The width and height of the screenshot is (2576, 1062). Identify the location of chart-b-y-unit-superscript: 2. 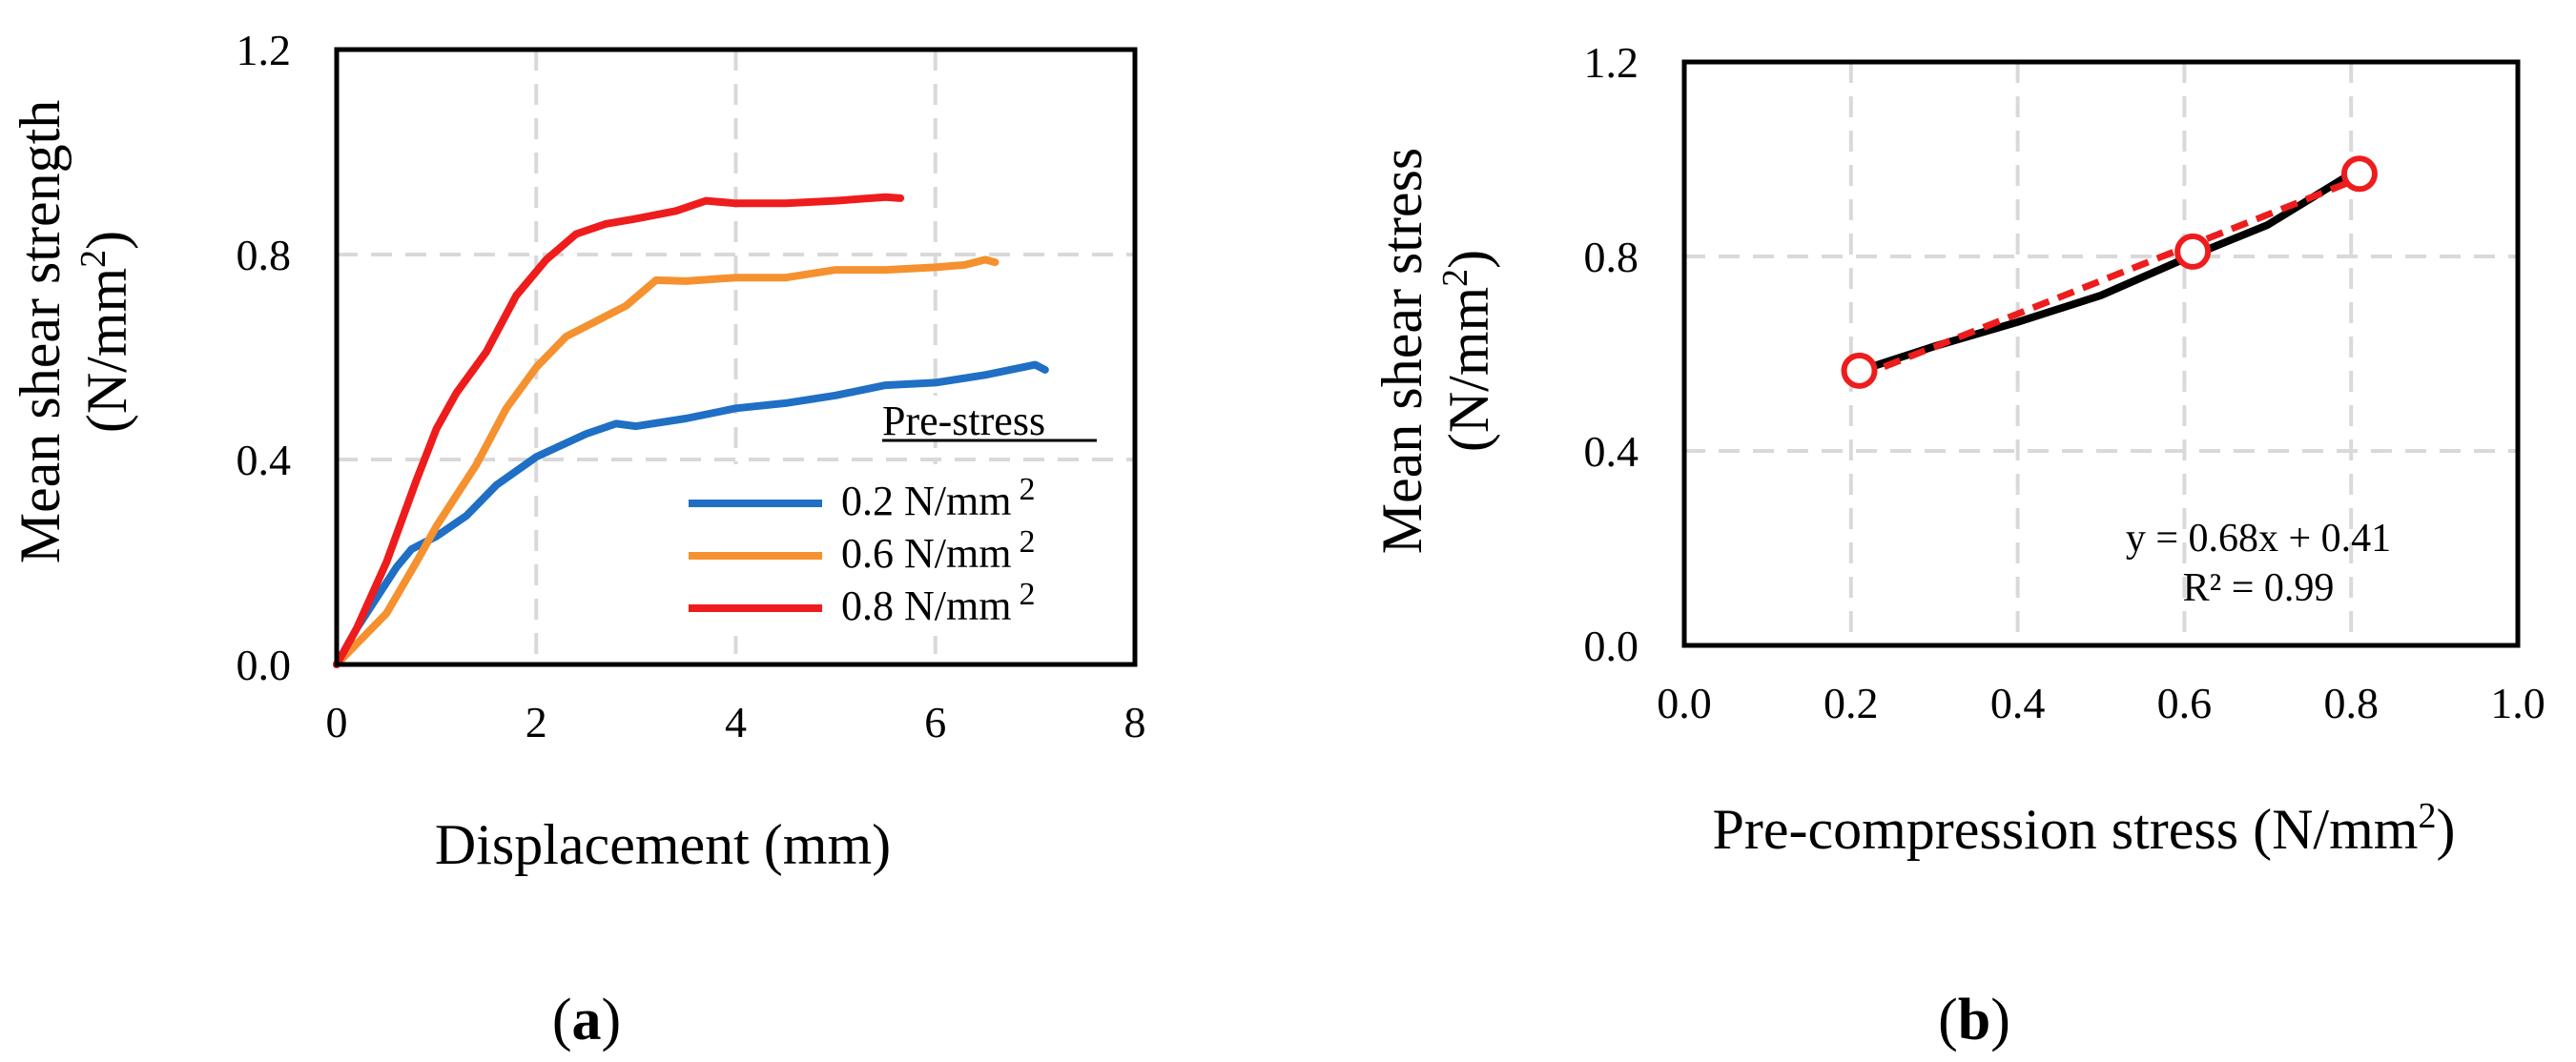
(1455, 278).